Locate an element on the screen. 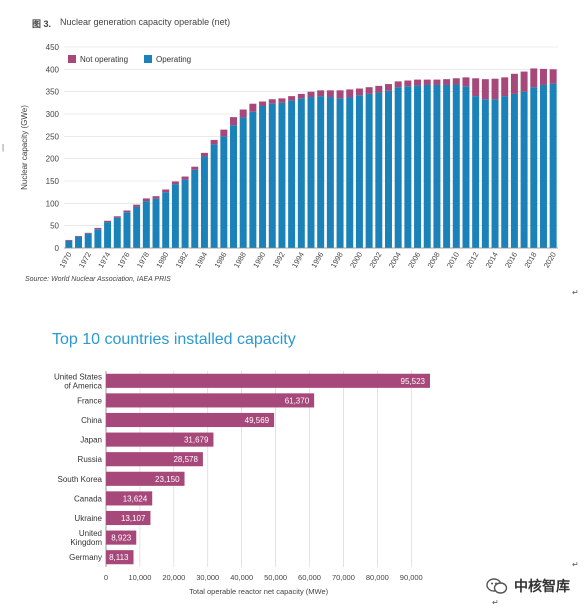 The height and width of the screenshot is (611, 584). bar-value-label: 31,679 is located at coordinates (196, 440).